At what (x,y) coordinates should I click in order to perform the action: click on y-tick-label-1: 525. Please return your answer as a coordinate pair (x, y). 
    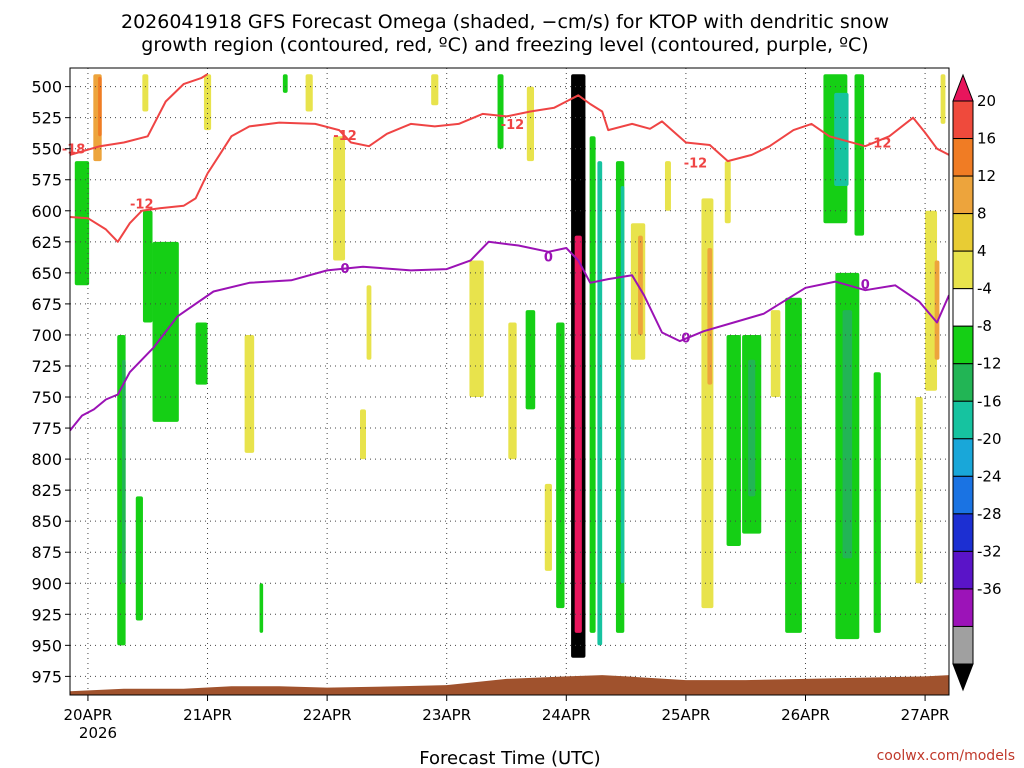
    Looking at the image, I should click on (46, 118).